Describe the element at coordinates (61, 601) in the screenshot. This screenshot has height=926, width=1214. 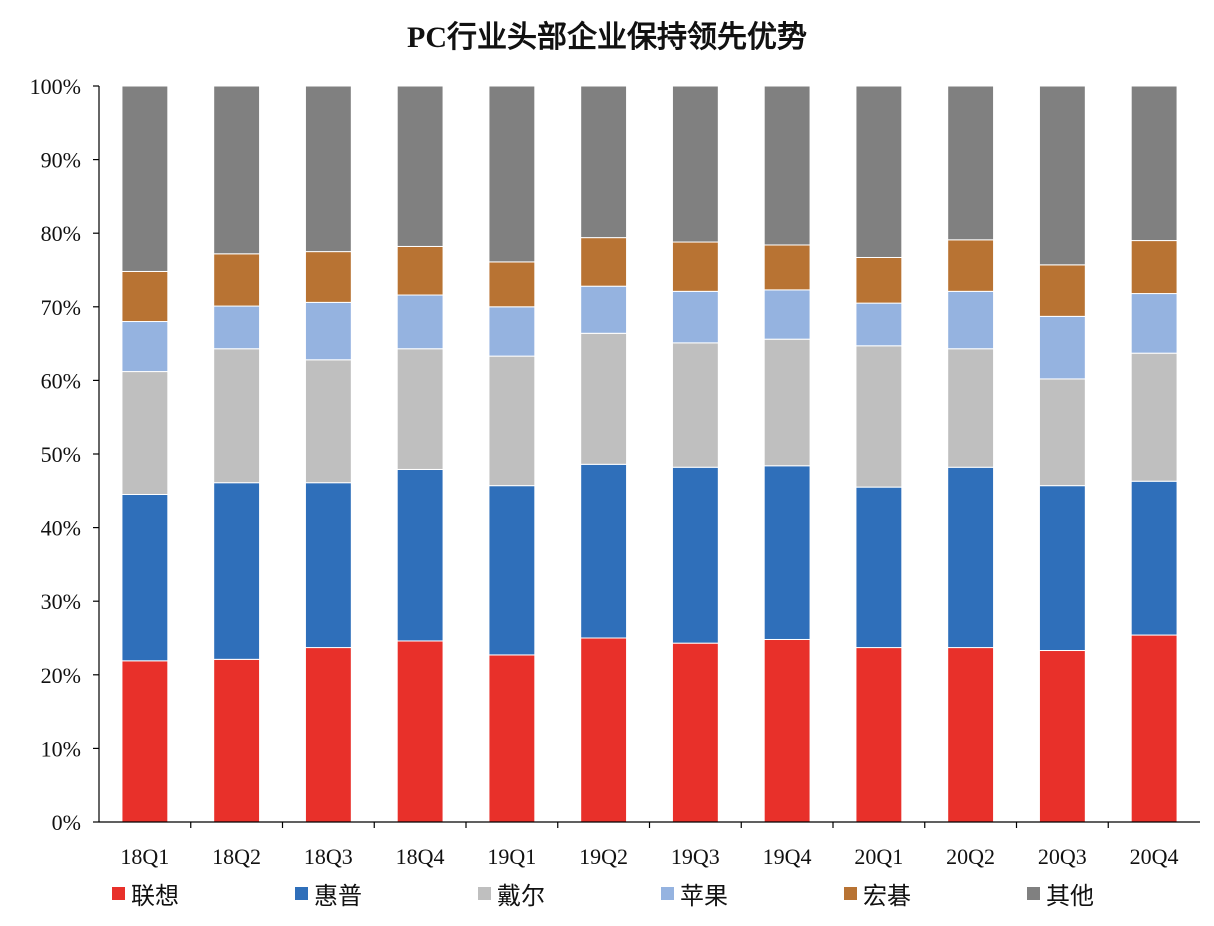
I see `y-tick-label: 30%` at that location.